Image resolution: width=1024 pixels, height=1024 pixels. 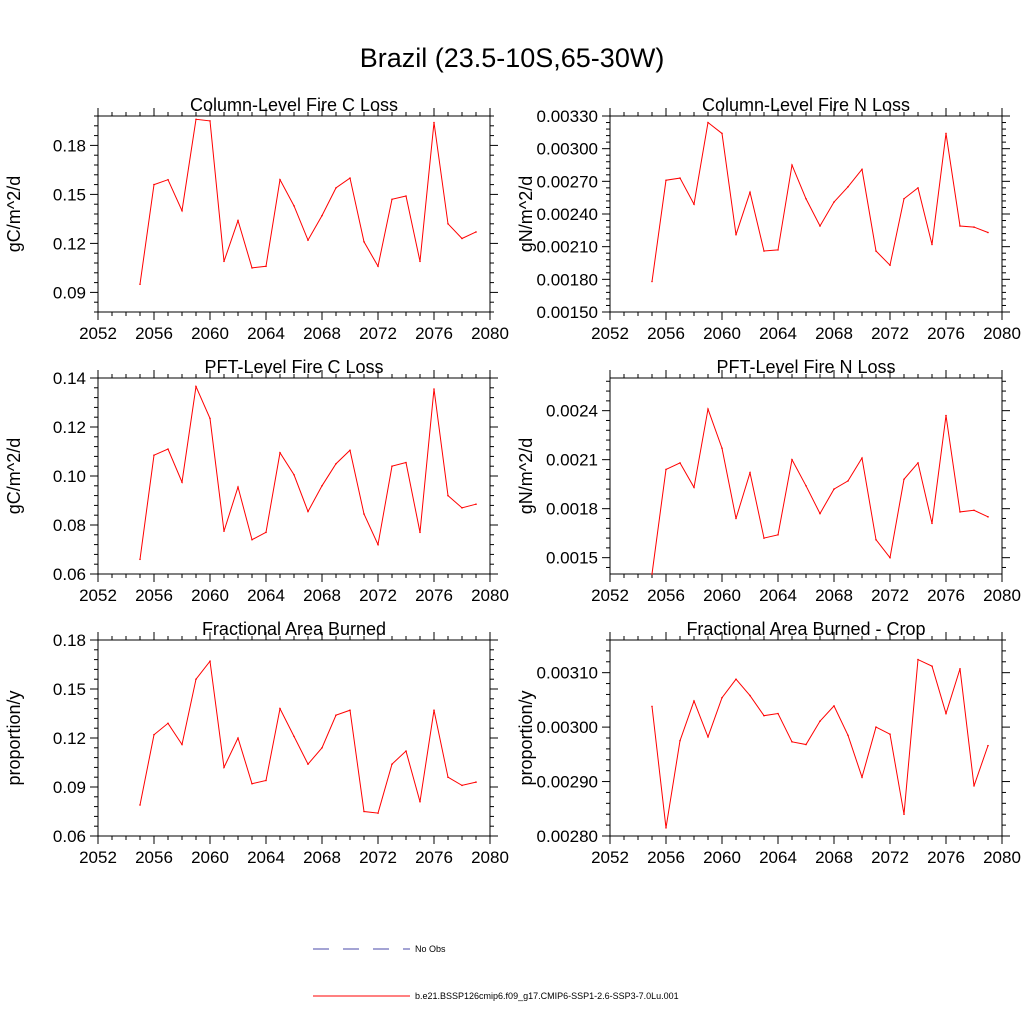 I want to click on y-tick-label: 0.00300, so click(x=567, y=149).